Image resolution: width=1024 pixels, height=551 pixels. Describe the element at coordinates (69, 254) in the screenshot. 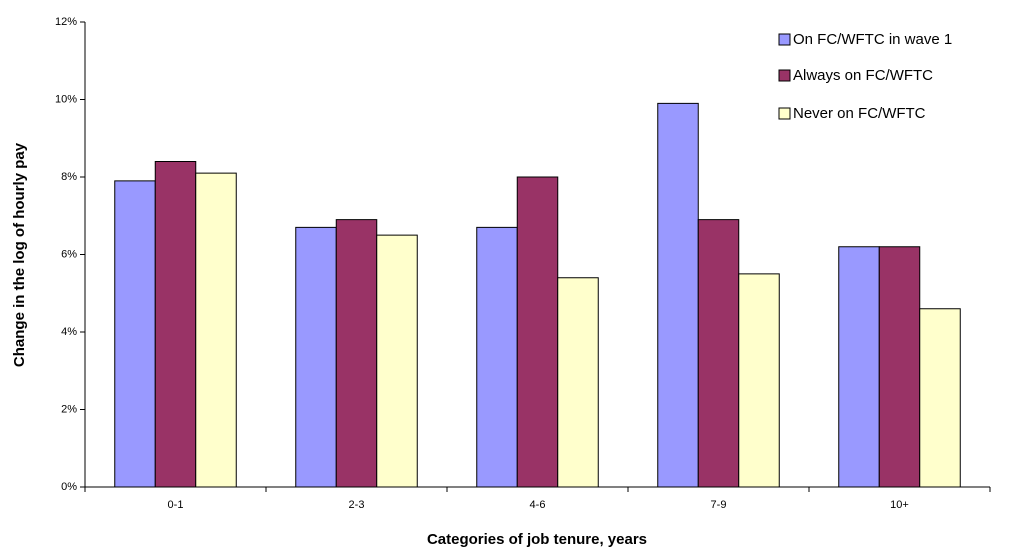

I see `y-tick-label: 6%` at that location.